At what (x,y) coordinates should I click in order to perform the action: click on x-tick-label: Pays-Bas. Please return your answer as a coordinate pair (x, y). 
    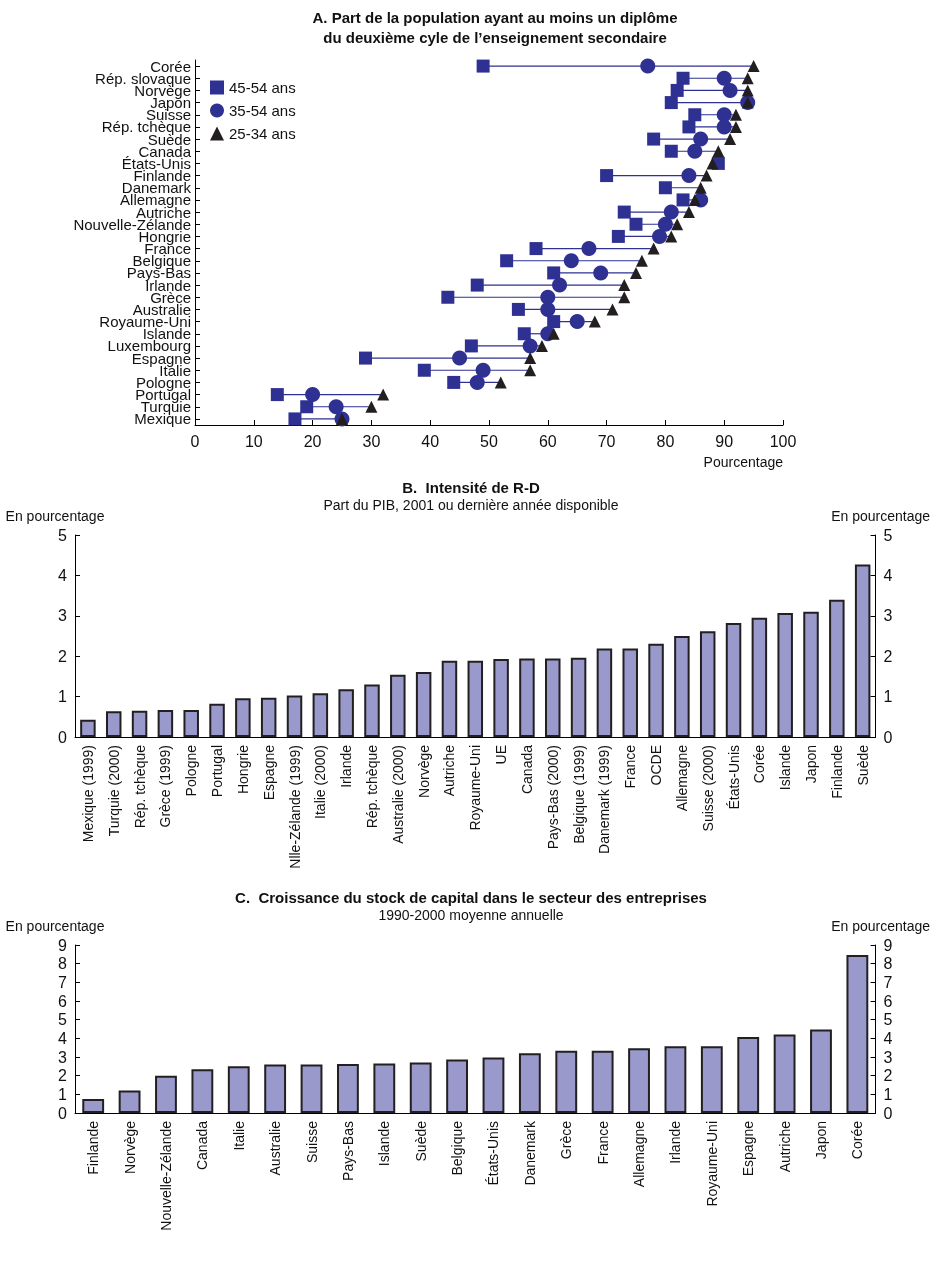
    Looking at the image, I should click on (347, 1151).